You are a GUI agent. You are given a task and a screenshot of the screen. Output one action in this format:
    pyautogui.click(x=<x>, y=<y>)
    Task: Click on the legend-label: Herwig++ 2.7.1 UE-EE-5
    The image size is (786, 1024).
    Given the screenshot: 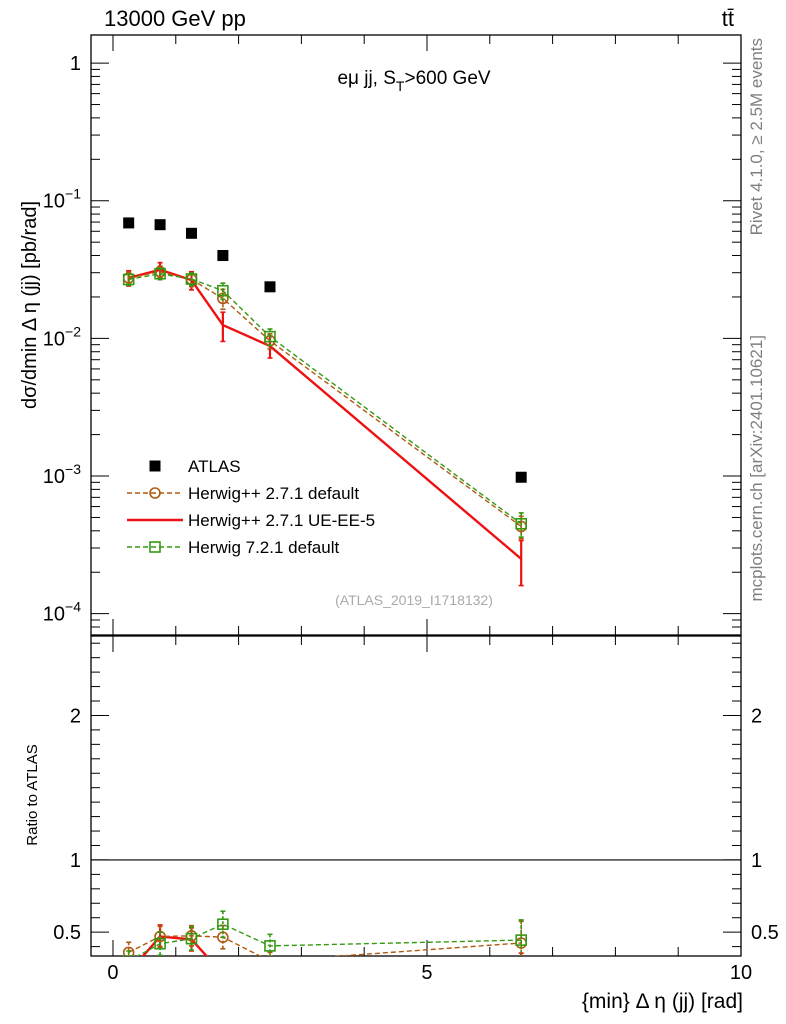 What is the action you would take?
    pyautogui.click(x=281, y=520)
    